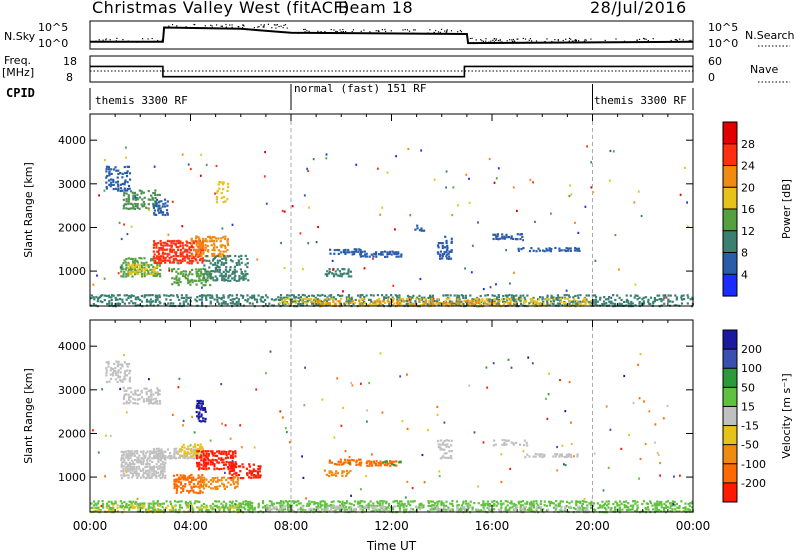  Describe the element at coordinates (20, 36) in the screenshot. I see `nsky-label: N.Sky` at that location.